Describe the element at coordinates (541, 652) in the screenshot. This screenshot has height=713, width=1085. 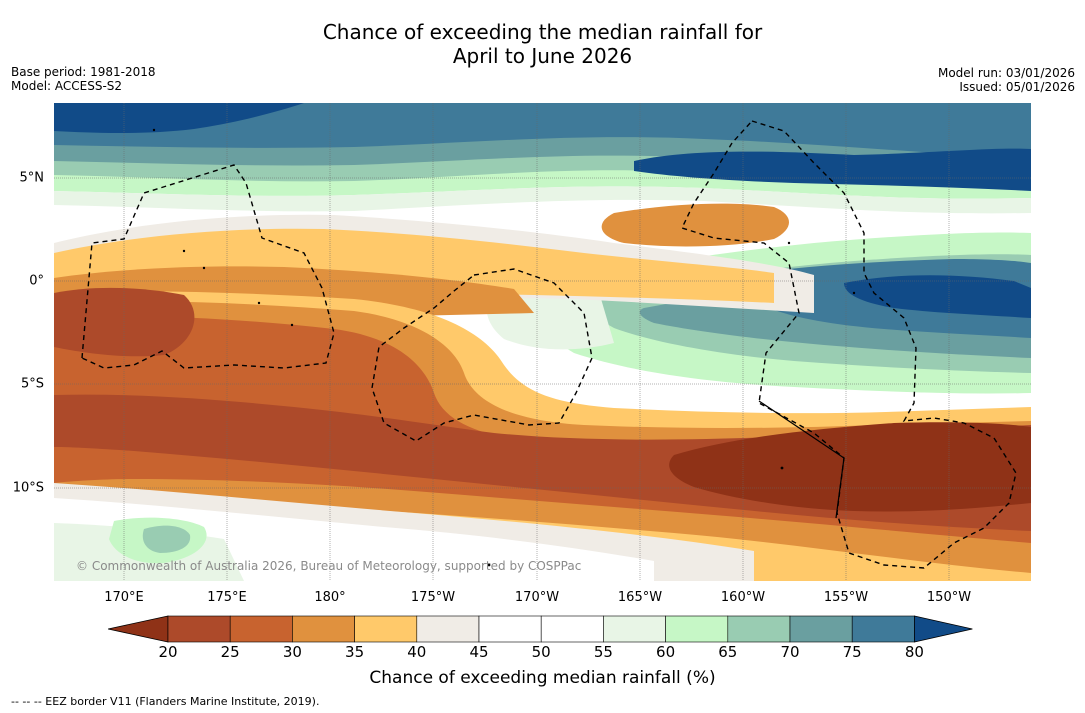
I see `colorbar-tick-label: 50` at that location.